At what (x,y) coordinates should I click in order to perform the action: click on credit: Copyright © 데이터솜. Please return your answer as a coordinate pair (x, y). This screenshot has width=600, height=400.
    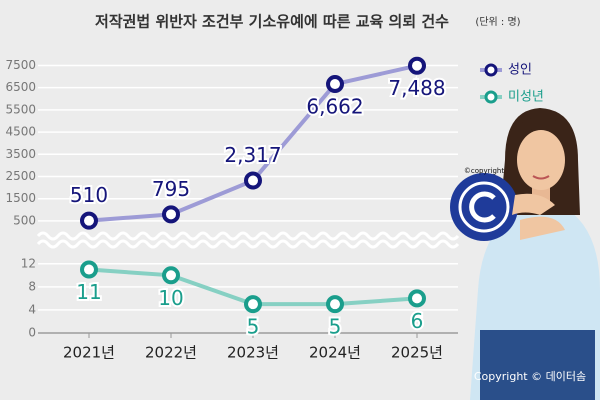
    Looking at the image, I should click on (530, 376).